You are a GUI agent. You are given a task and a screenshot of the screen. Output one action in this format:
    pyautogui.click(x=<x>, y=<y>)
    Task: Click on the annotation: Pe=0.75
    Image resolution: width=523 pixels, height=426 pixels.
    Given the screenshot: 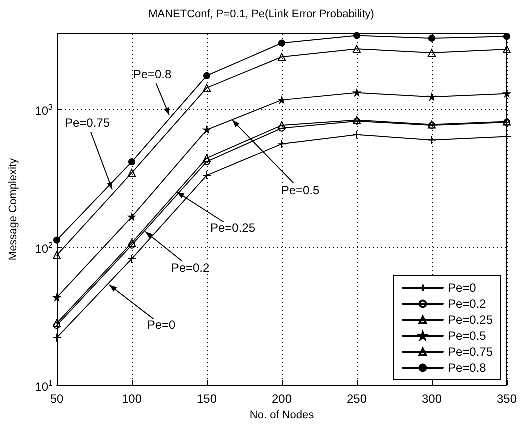 What is the action you would take?
    pyautogui.click(x=87, y=123)
    